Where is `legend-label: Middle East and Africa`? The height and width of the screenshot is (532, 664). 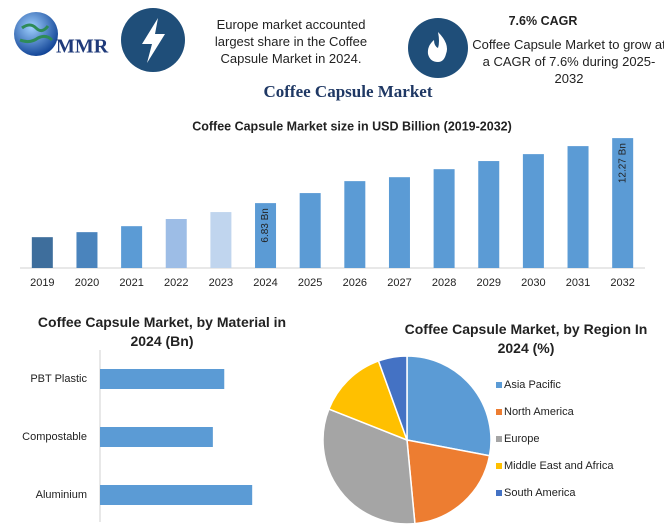
legend-label: Middle East and Africa is located at coordinates (559, 466).